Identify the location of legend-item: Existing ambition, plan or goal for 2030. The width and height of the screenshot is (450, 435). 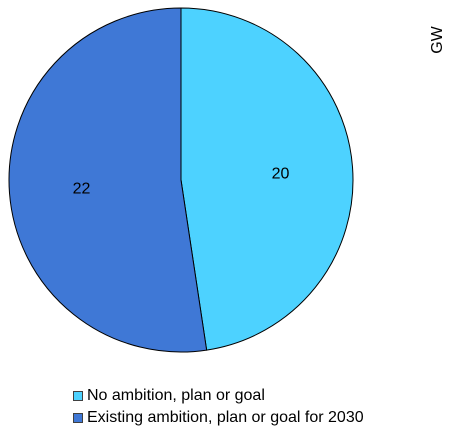
(218, 418).